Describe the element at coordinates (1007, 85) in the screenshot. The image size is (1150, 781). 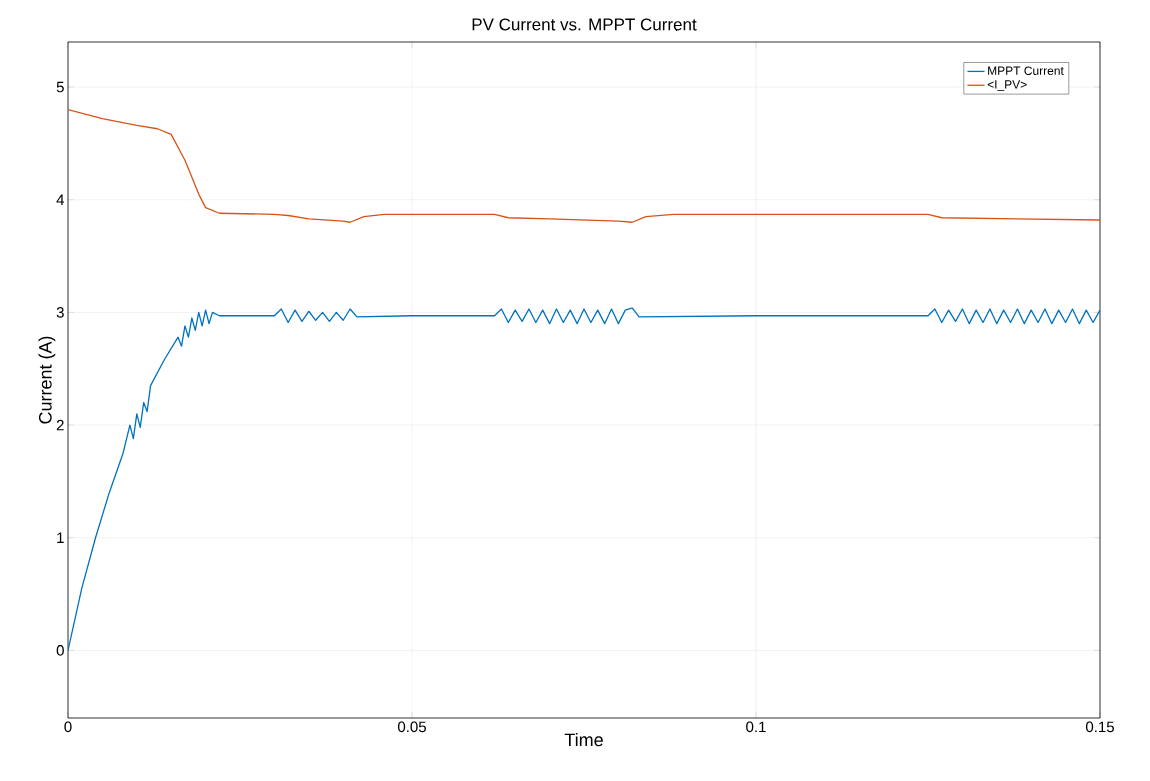
I see `legend-label: <I_PV>` at that location.